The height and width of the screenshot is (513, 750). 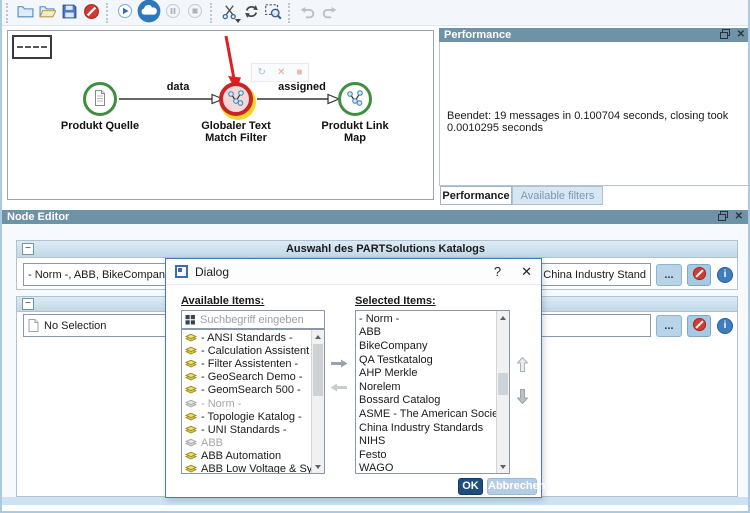 I want to click on cancel-button, so click(x=91, y=13).